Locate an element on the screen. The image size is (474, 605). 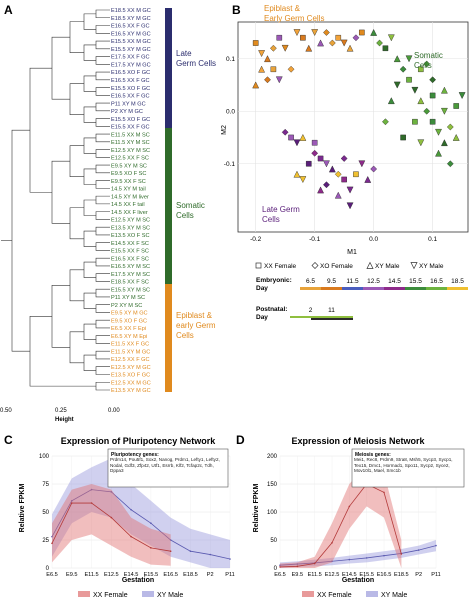
embryonic-day-label: 14.5 is located at coordinates (394, 281).